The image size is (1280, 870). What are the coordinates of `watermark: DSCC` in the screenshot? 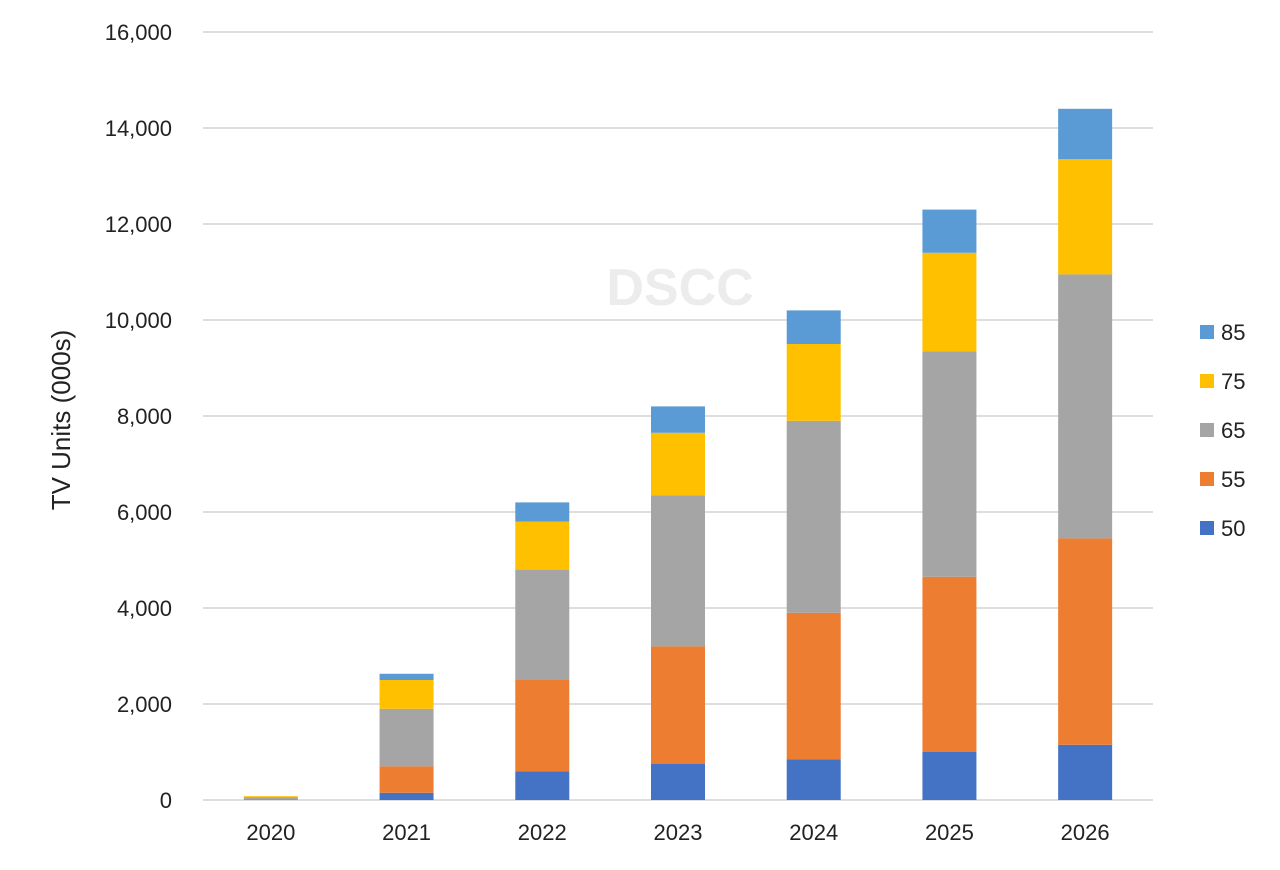 It's located at (679, 288).